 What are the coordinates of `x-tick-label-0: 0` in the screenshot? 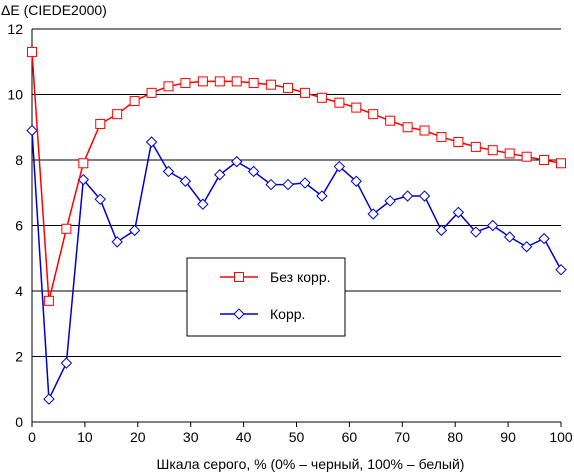 It's located at (32, 437).